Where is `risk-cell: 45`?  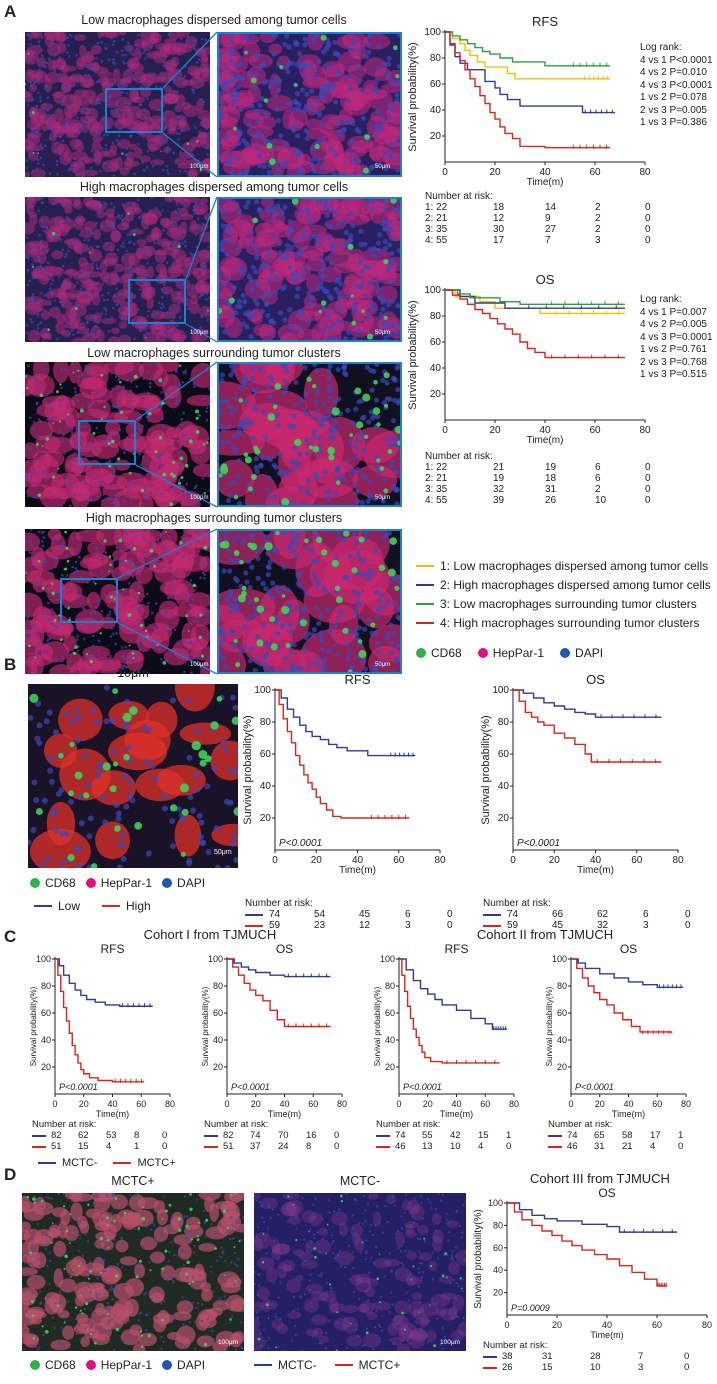 risk-cell: 45 is located at coordinates (558, 925).